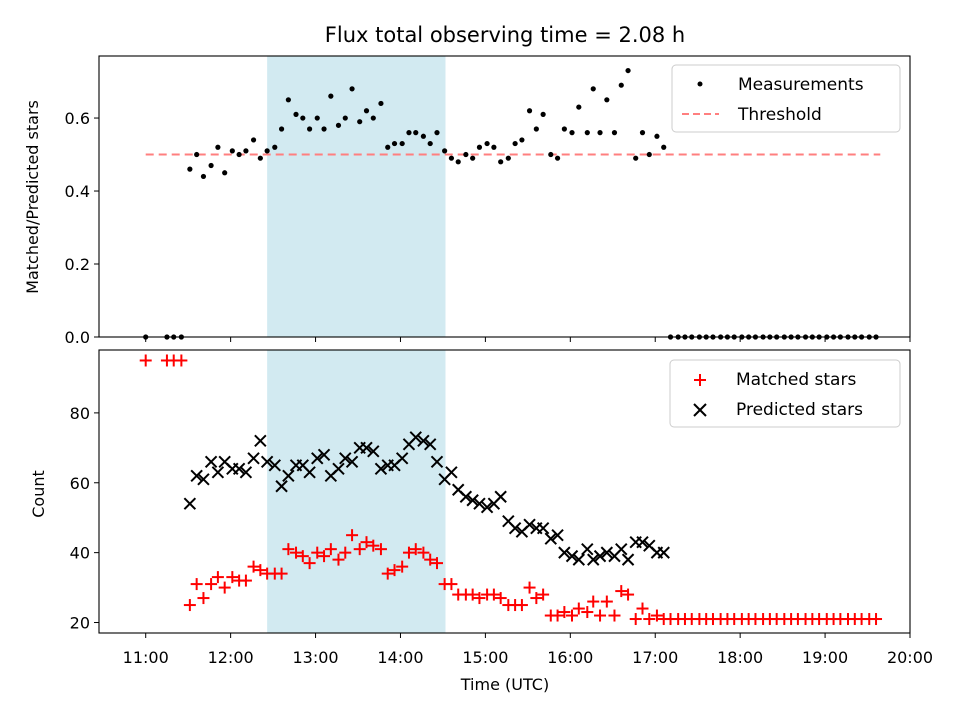 The width and height of the screenshot is (960, 720). I want to click on x-tick-label: 16:00, so click(570, 657).